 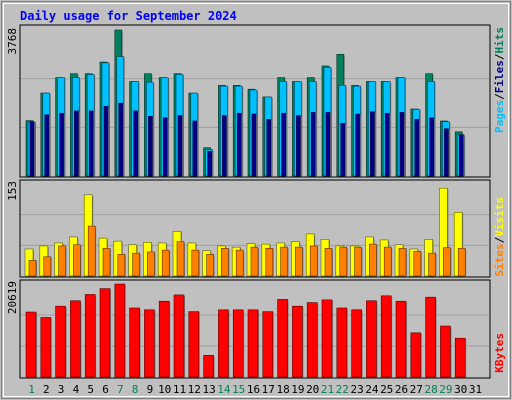 I want to click on x-tick-label: 27, so click(x=416, y=389).